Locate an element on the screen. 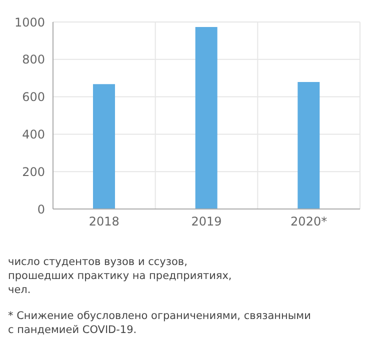 Image resolution: width=371 pixels, height=343 pixels. text: * Снижение обусловлено ограничениями, связанными с пандемией COVID-19. is located at coordinates (160, 323).